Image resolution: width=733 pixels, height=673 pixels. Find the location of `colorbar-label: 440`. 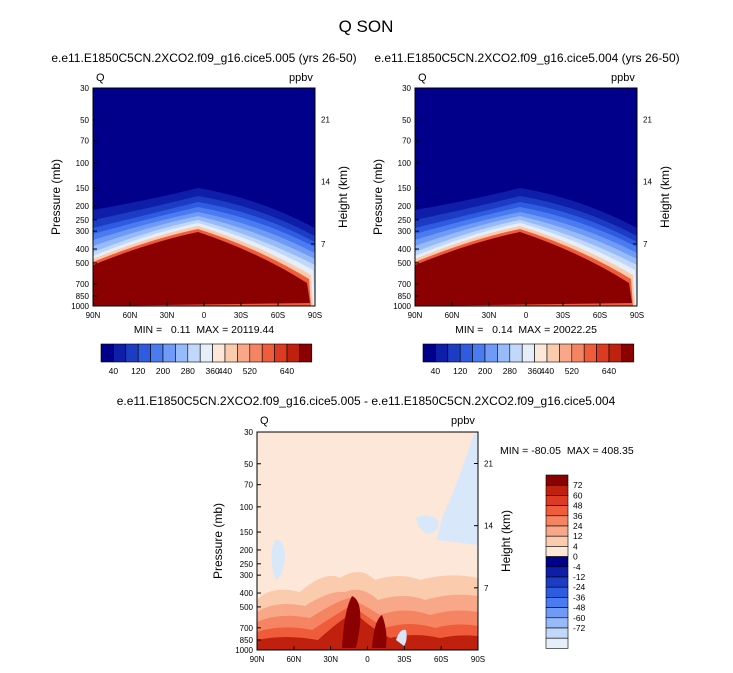

colorbar-label: 440 is located at coordinates (225, 371).